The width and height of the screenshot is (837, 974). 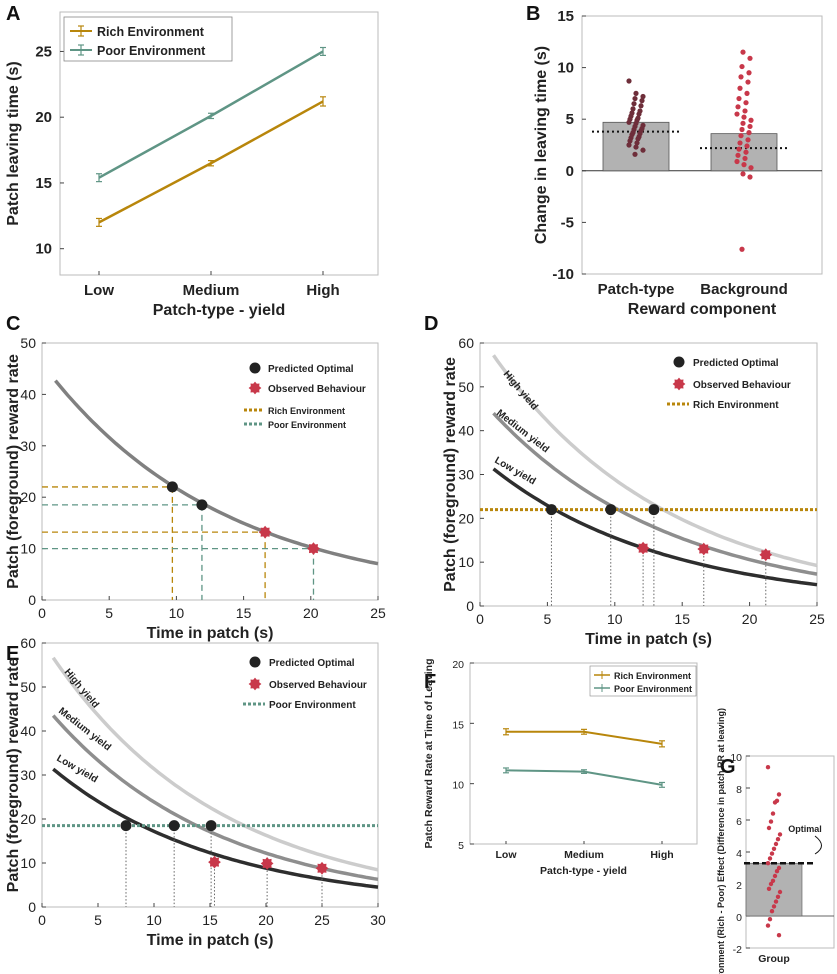 What do you see at coordinates (211, 826) in the screenshot?
I see `panel-e-optimal-point` at bounding box center [211, 826].